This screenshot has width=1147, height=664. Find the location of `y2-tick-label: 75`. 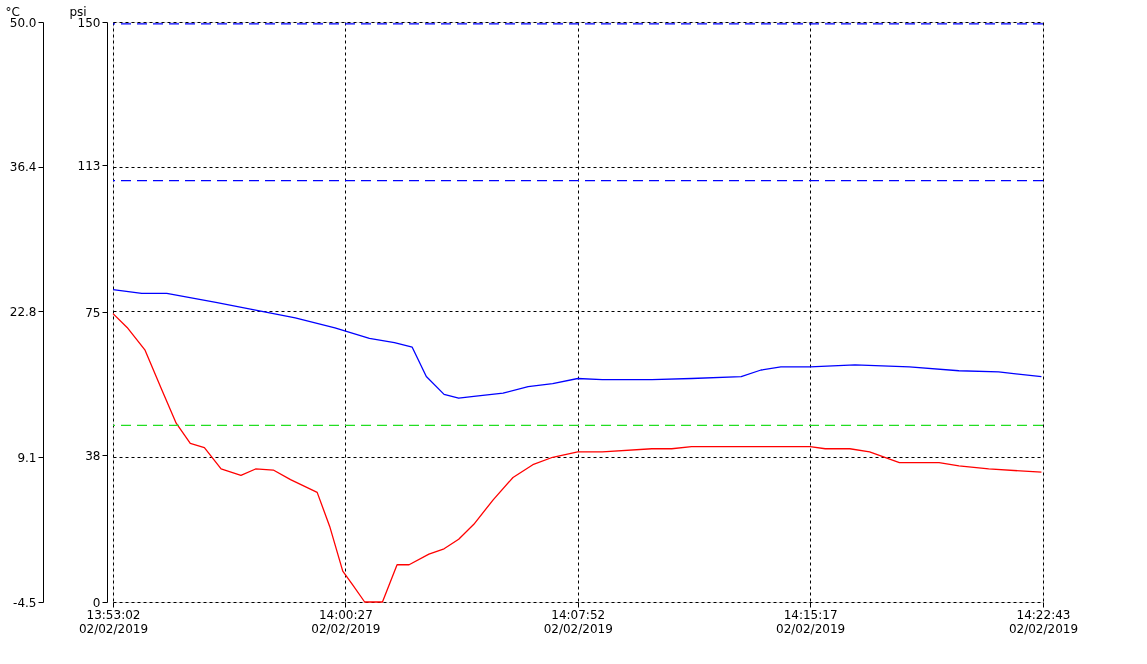

y2-tick-label: 75 is located at coordinates (93, 312).